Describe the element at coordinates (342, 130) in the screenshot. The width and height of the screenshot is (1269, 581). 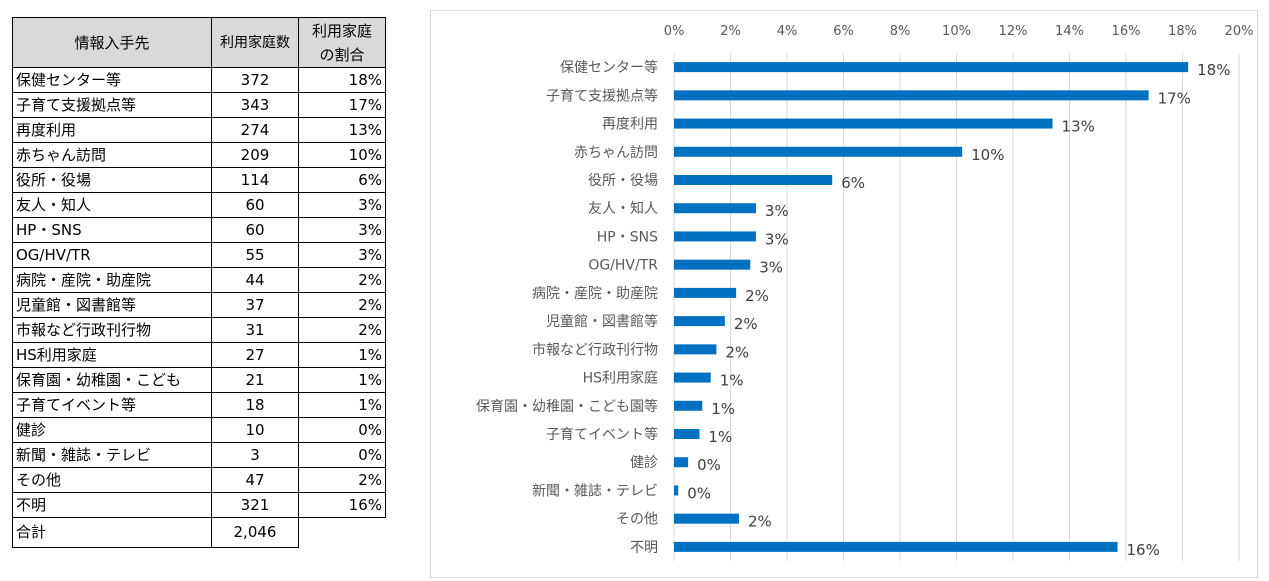
I see `cell-ratio: 13%` at that location.